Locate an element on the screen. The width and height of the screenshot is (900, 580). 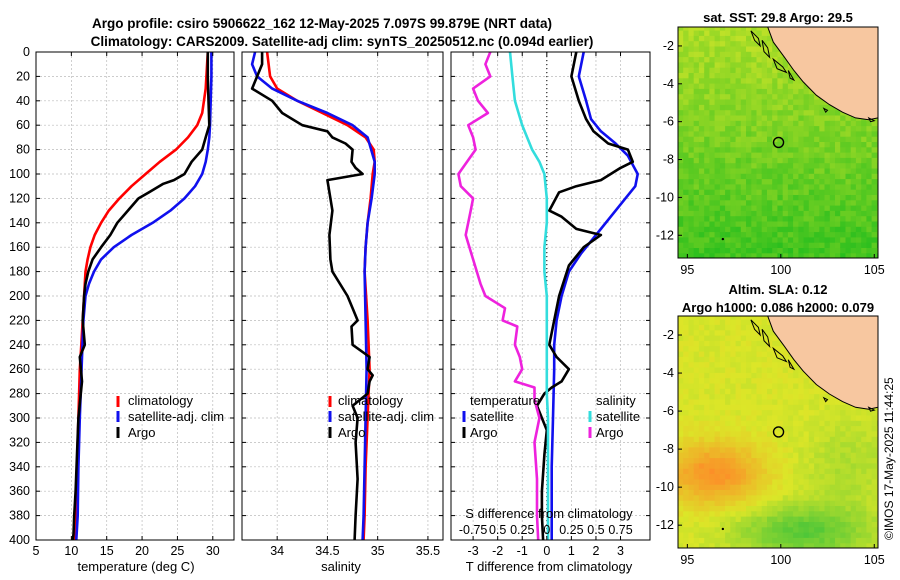
tick-label-y: 160 is located at coordinates (19, 247).